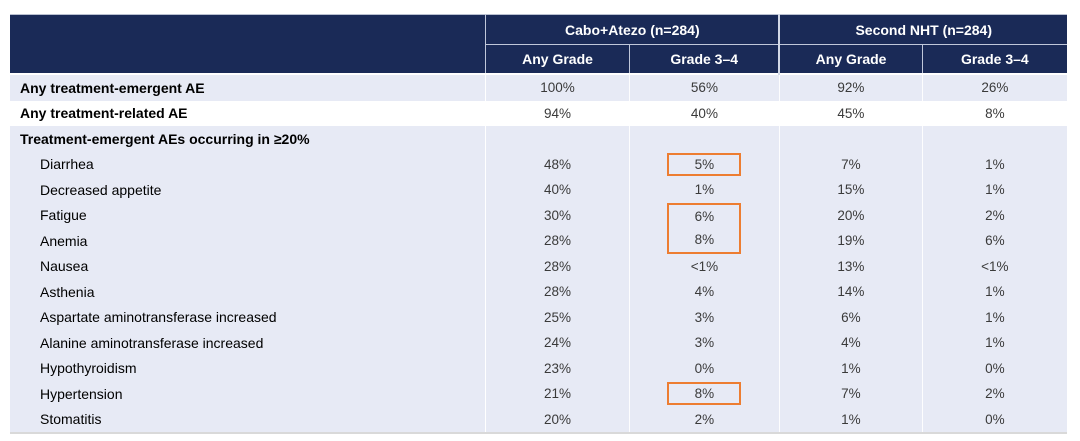 Image resolution: width=1080 pixels, height=441 pixels. What do you see at coordinates (704, 87) in the screenshot?
I see `value-cell: 56%` at bounding box center [704, 87].